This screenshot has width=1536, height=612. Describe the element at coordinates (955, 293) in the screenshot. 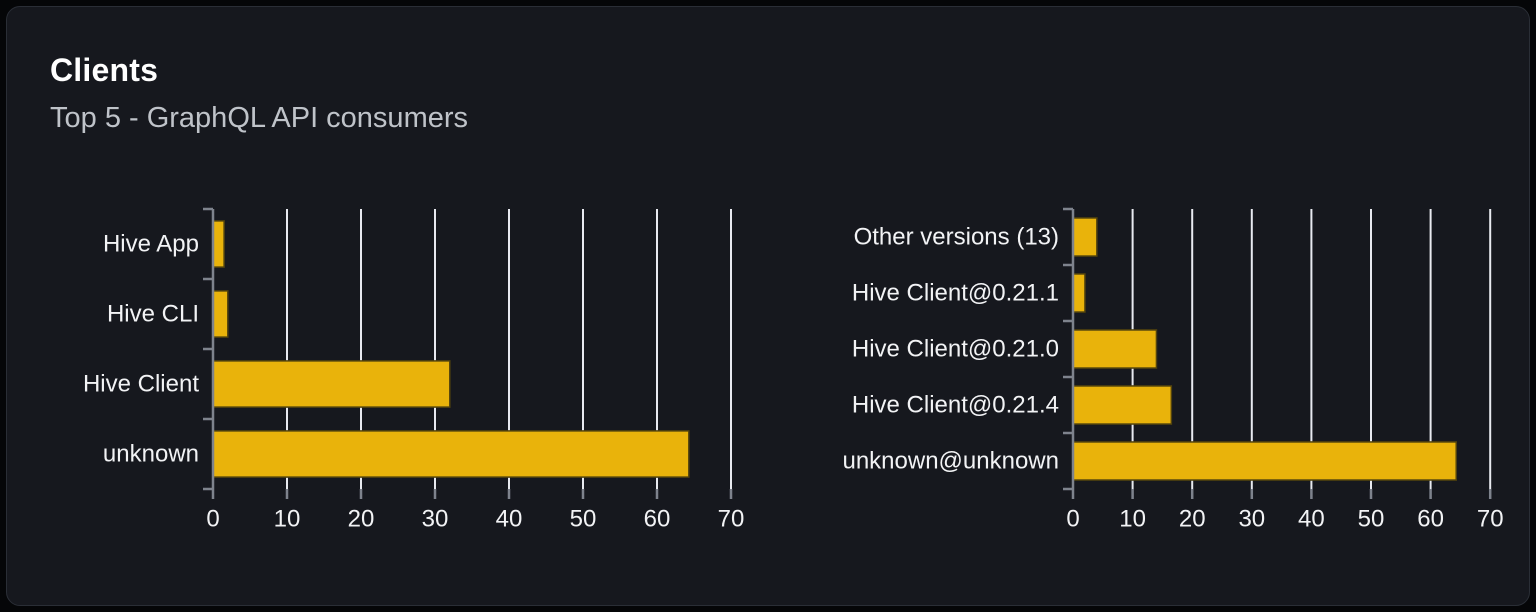

I see `category-label: Hive Client@0.21.1` at that location.